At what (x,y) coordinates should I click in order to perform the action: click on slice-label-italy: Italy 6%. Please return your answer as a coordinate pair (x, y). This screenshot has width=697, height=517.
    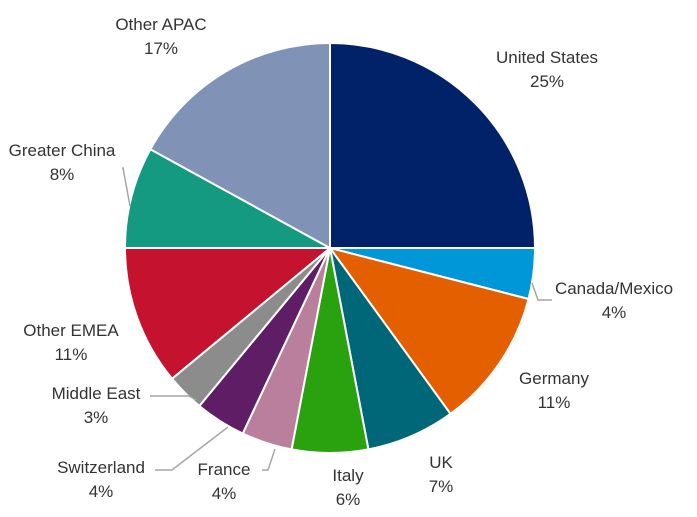
    Looking at the image, I should click on (348, 487).